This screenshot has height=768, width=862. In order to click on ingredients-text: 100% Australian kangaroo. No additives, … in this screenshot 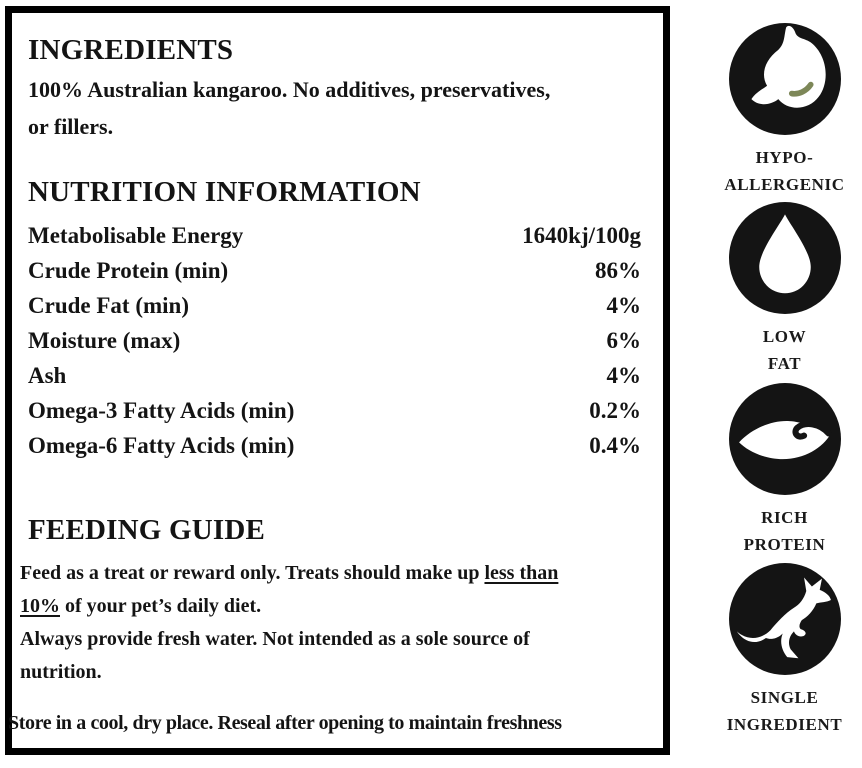, I will do `click(337, 108)`.